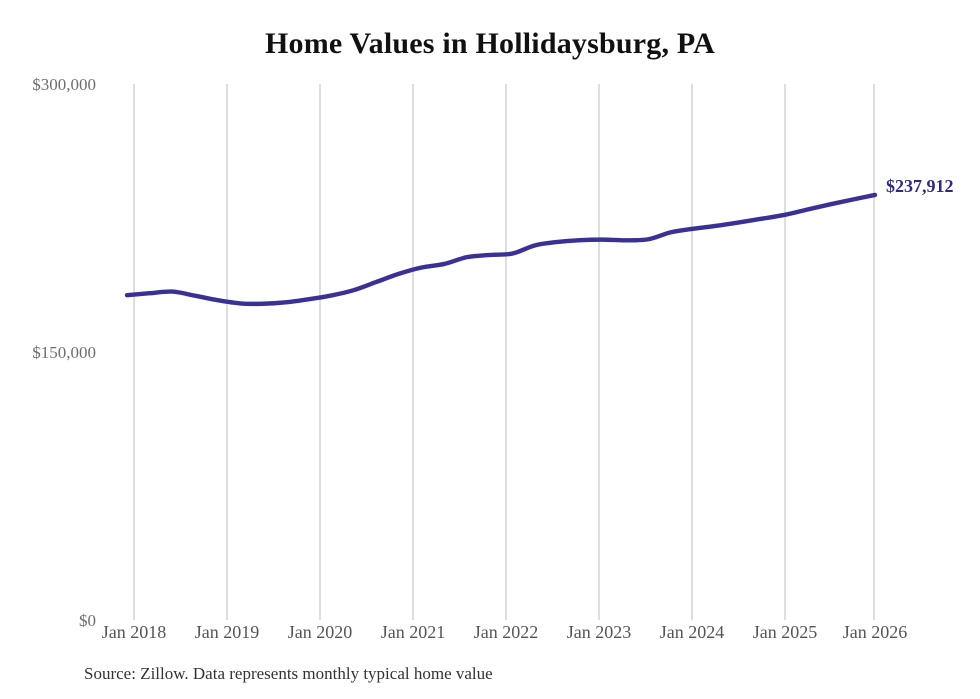  Describe the element at coordinates (87, 620) in the screenshot. I see `ytick-label-0: $0` at that location.